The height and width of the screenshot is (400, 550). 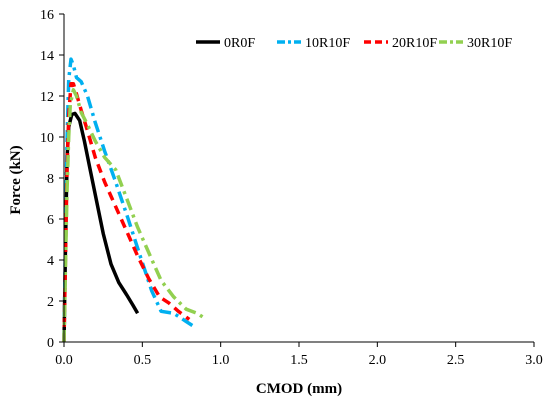 What do you see at coordinates (221, 360) in the screenshot?
I see `x-tick-label: 1.0` at bounding box center [221, 360].